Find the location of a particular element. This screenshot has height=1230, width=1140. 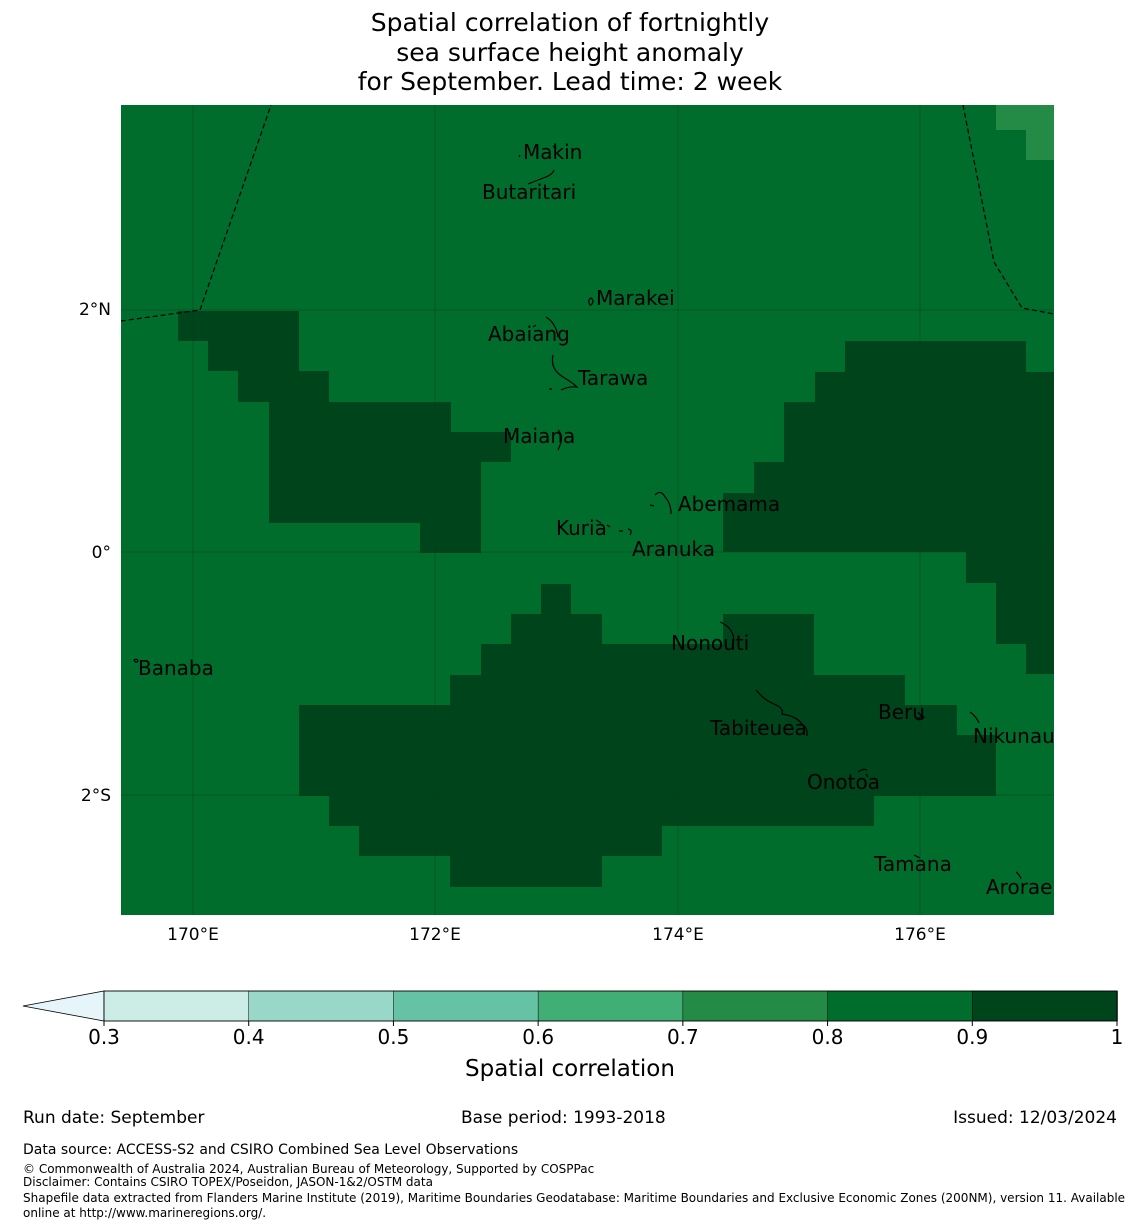

title-line-3: for September. Lead time: 2 week is located at coordinates (570, 81).